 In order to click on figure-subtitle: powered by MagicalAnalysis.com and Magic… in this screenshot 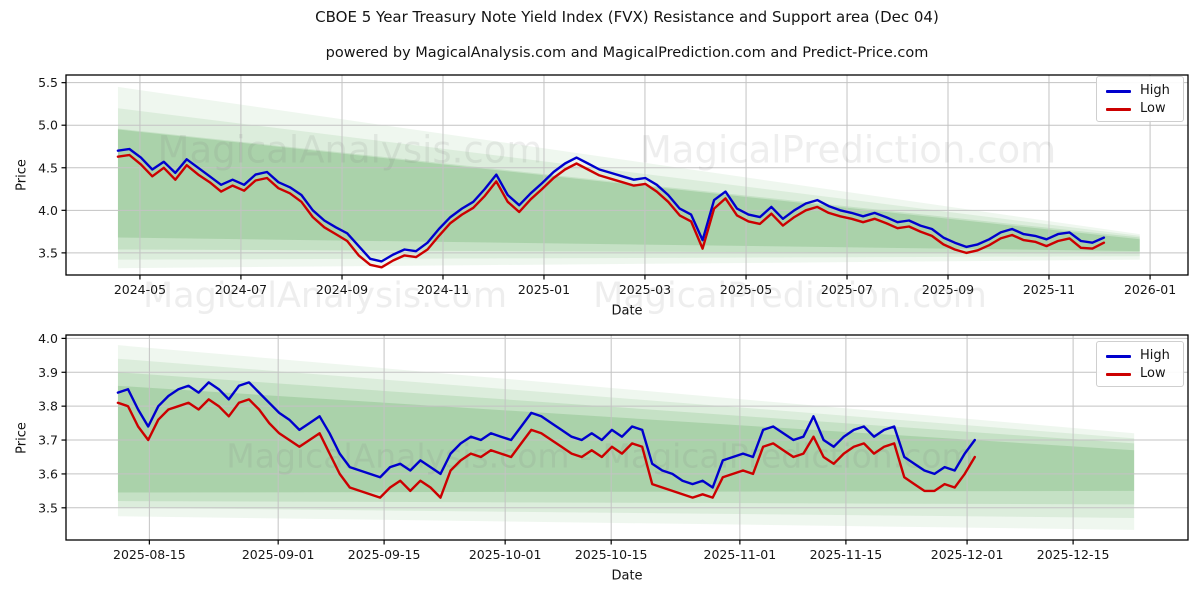, I will do `click(627, 53)`.